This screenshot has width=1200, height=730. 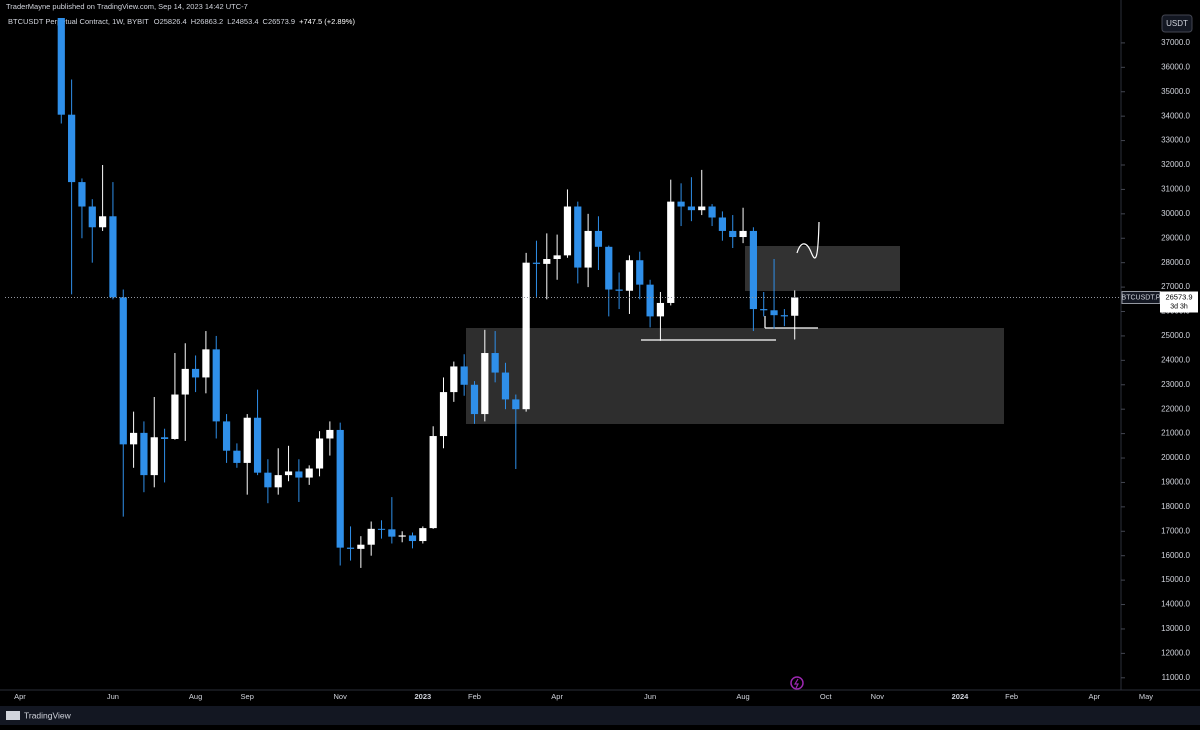 What do you see at coordinates (822, 268) in the screenshot?
I see `zone` at bounding box center [822, 268].